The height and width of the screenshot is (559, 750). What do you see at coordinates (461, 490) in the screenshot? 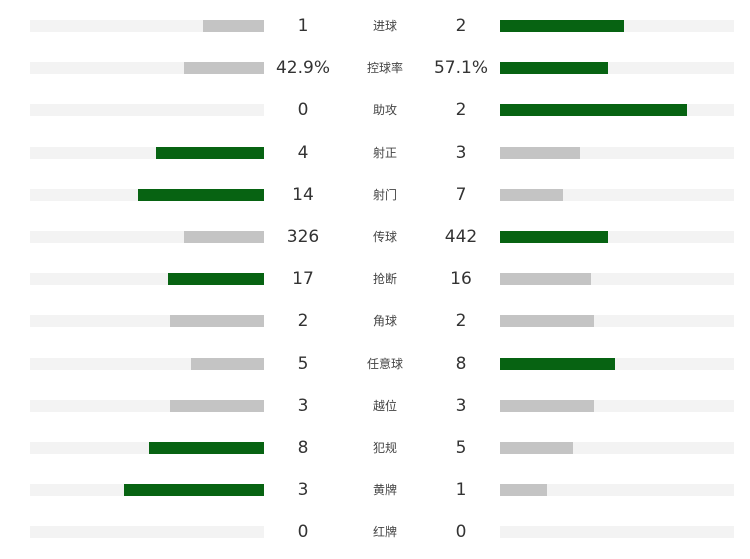
I see `away-value: 1` at bounding box center [461, 490].